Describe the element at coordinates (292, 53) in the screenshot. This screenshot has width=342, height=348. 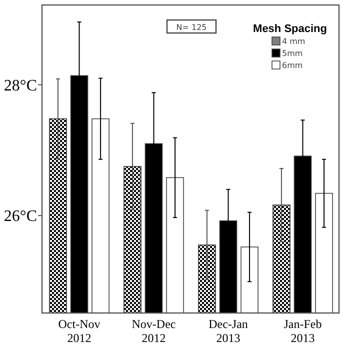
I see `legend-label: 5mm` at that location.